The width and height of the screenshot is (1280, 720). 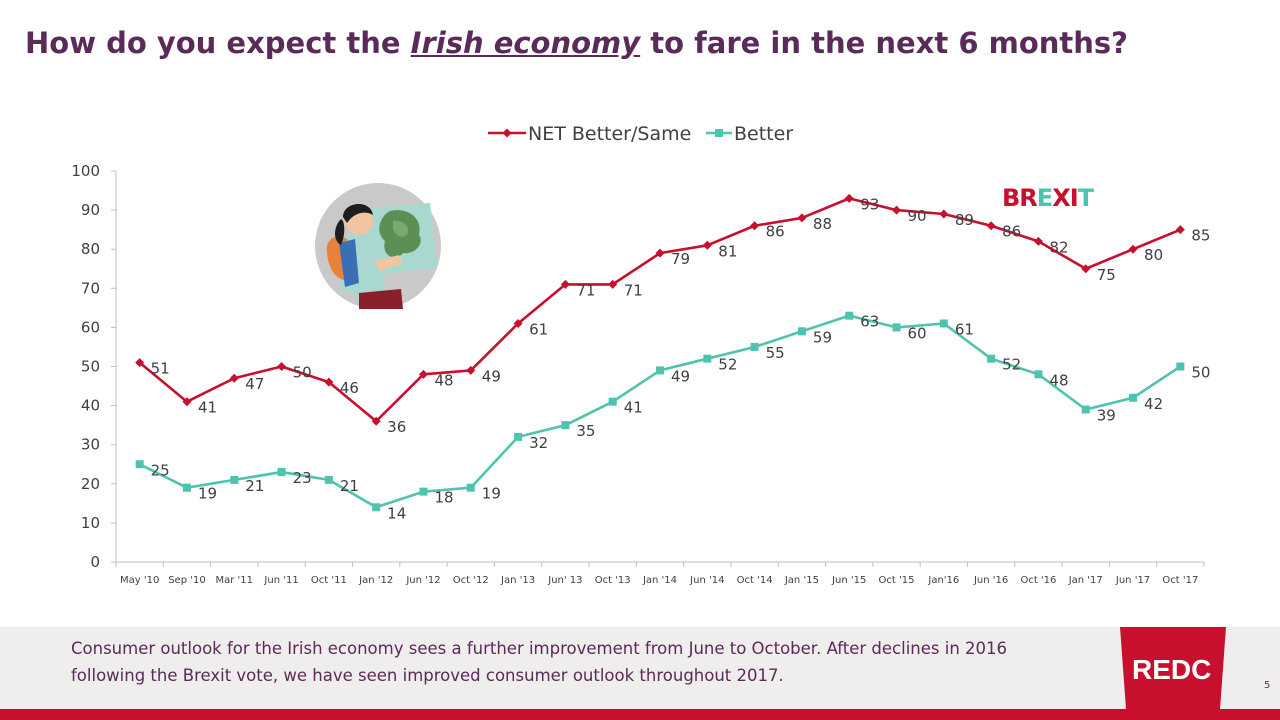 I want to click on data-label: 35, so click(x=585, y=431).